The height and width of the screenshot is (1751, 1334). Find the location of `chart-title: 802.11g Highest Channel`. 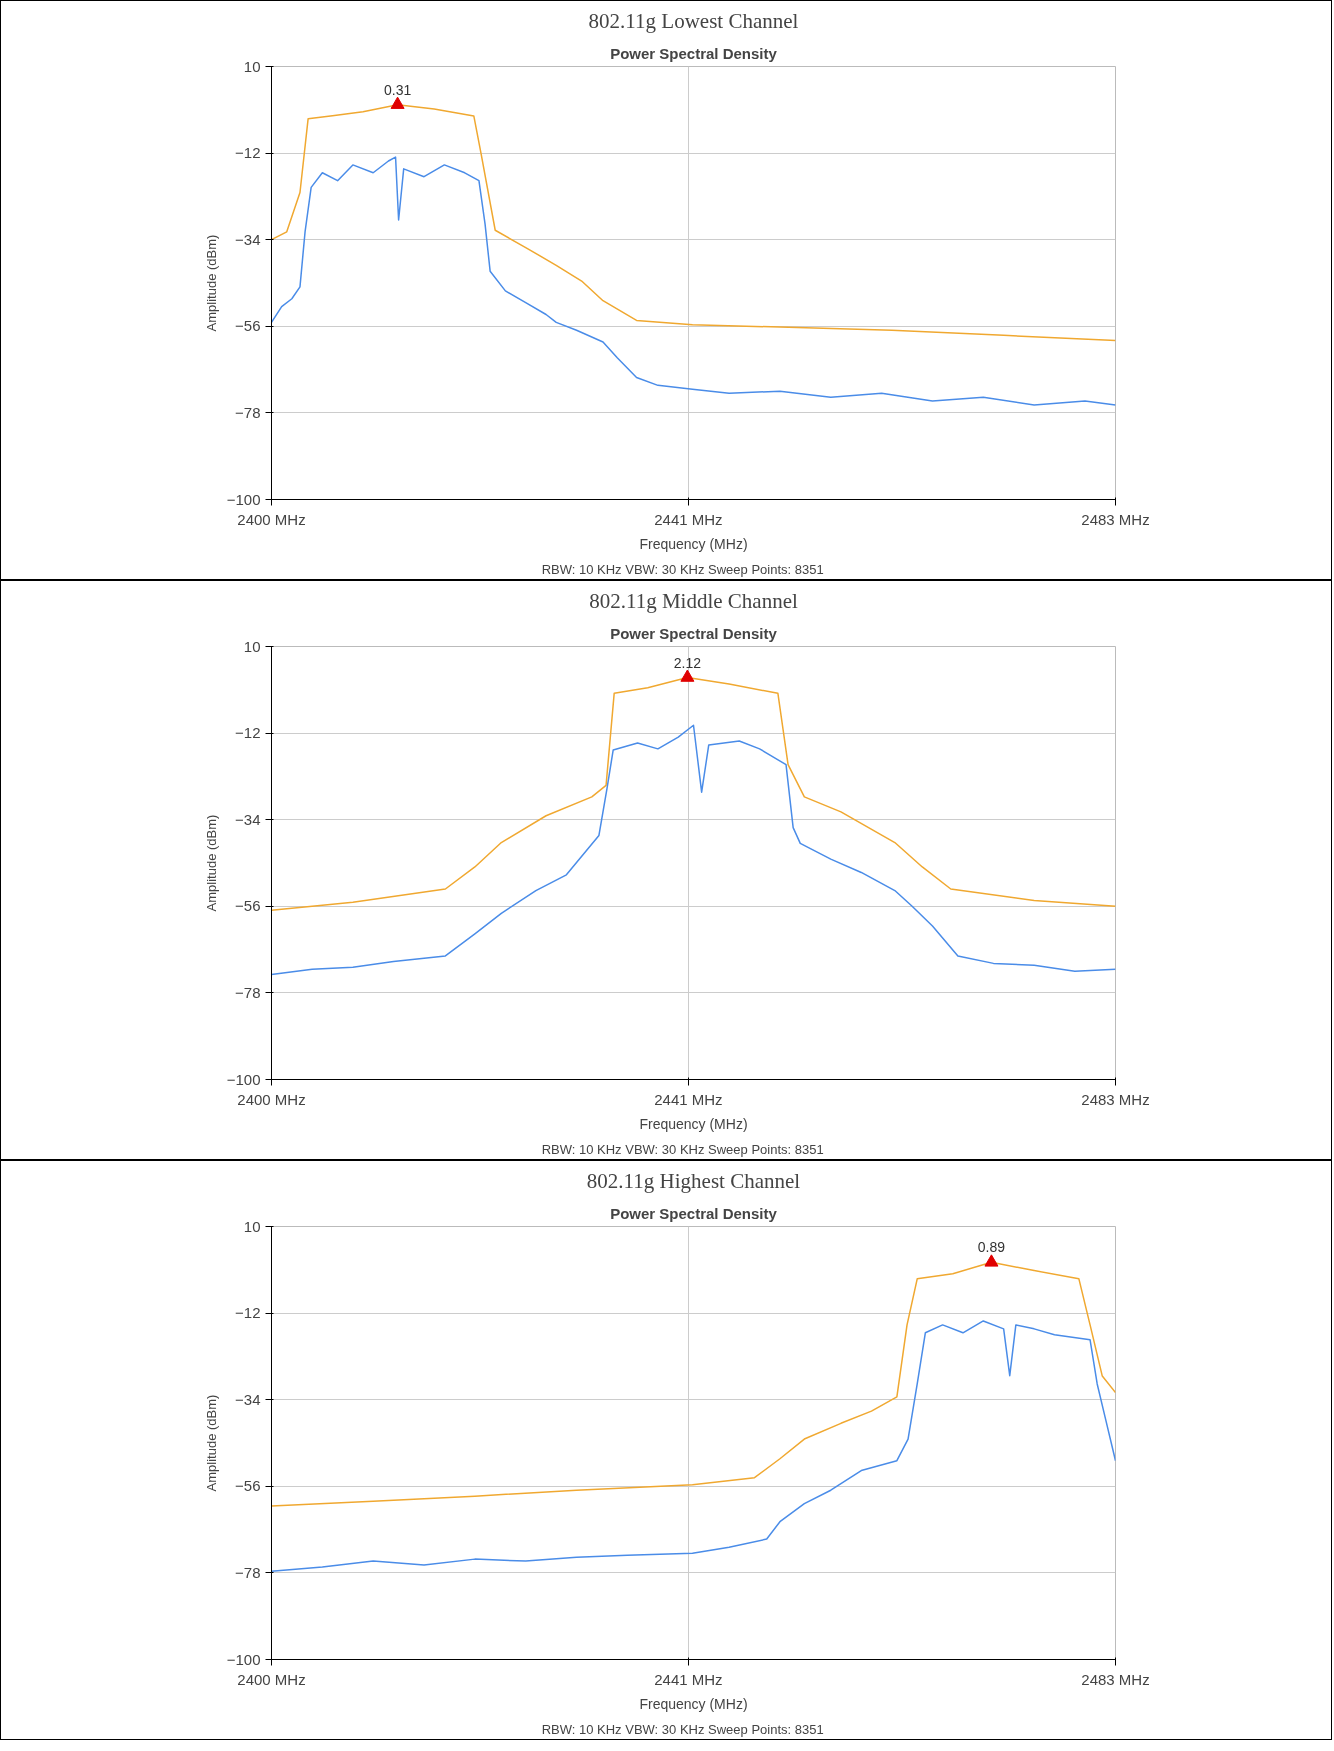

chart-title: 802.11g Highest Channel is located at coordinates (693, 1180).